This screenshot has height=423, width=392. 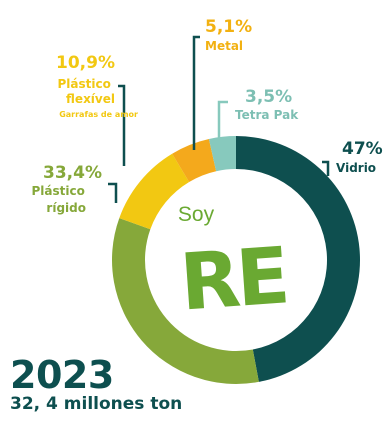 I want to click on value-label-tetrapak: 3,5%, so click(x=268, y=97).